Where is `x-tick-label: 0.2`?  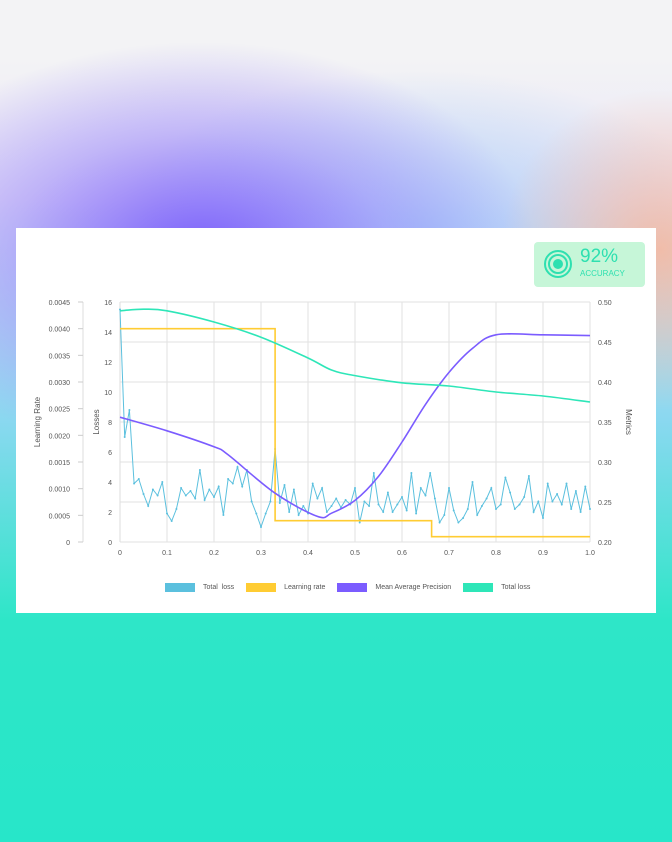
x-tick-label: 0.2 is located at coordinates (214, 553).